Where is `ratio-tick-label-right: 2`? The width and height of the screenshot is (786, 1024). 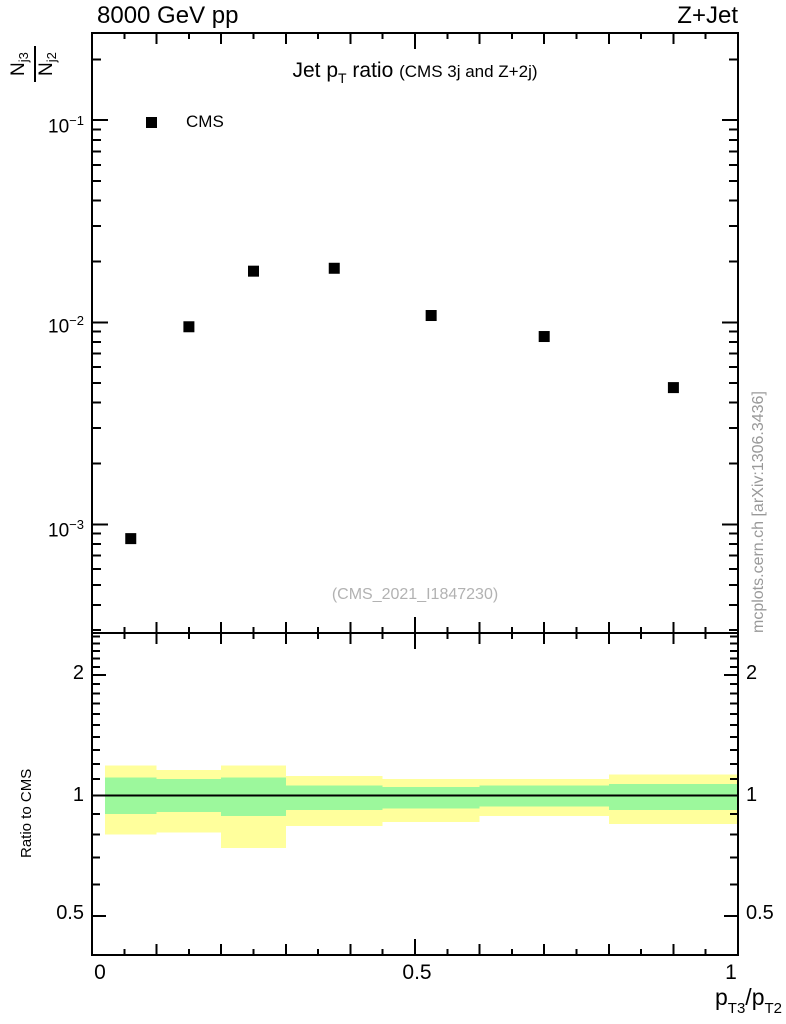 ratio-tick-label-right: 2 is located at coordinates (752, 673).